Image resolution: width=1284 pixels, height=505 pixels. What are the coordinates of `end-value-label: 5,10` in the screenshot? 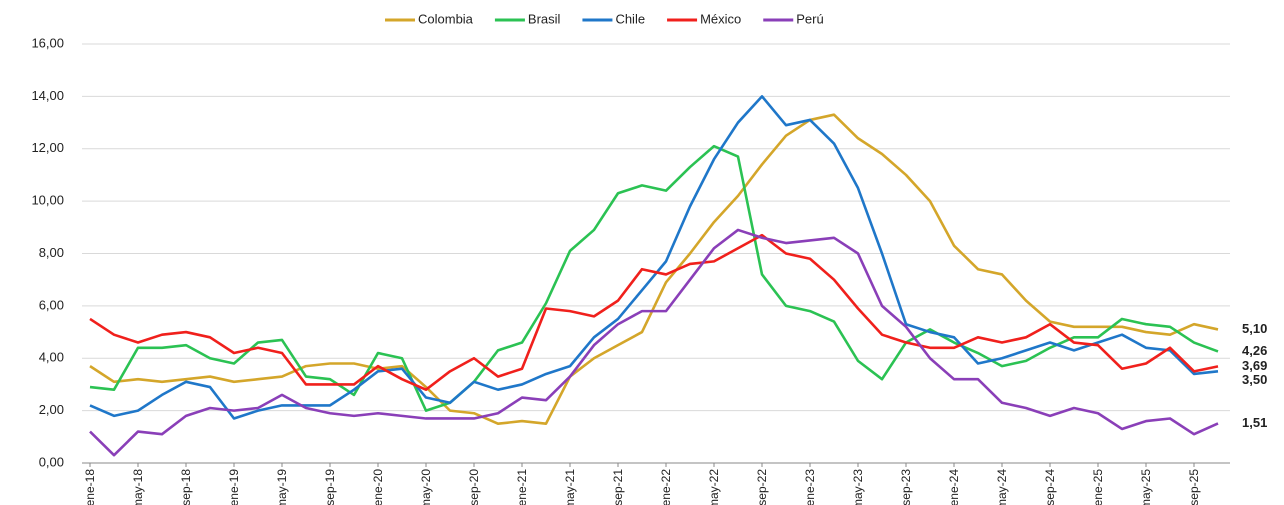 It's located at (1254, 328).